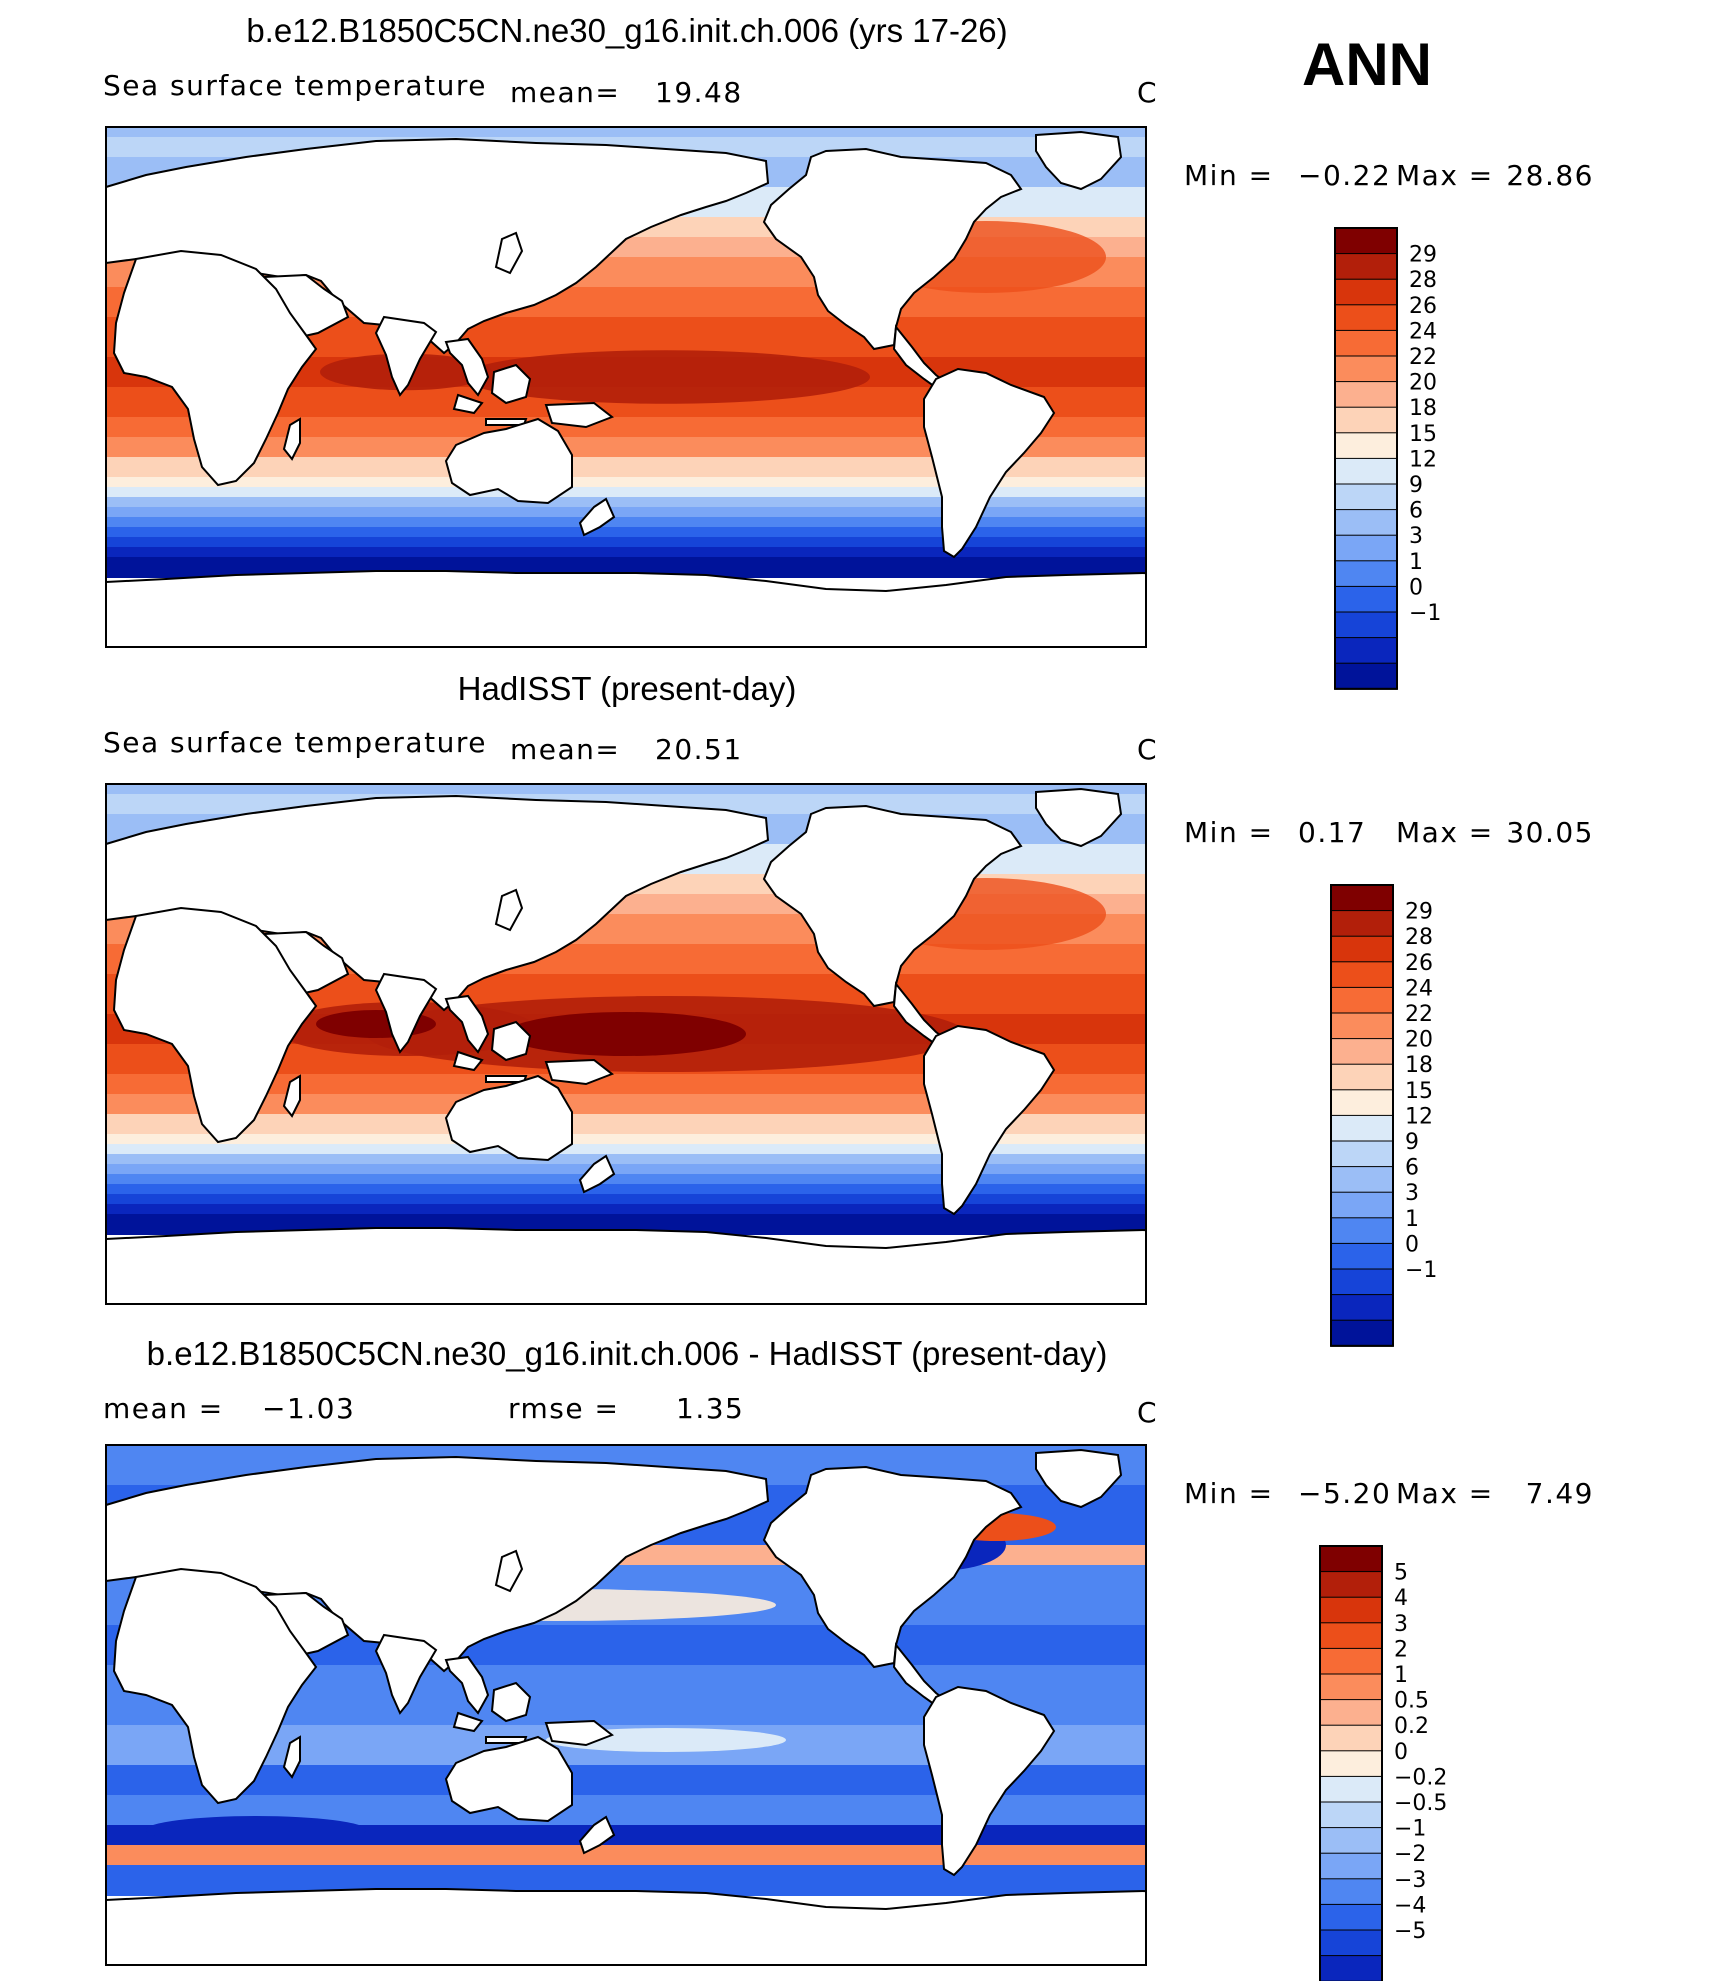  Describe the element at coordinates (1401, 1573) in the screenshot. I see `colorbar-tick-label: 5` at that location.